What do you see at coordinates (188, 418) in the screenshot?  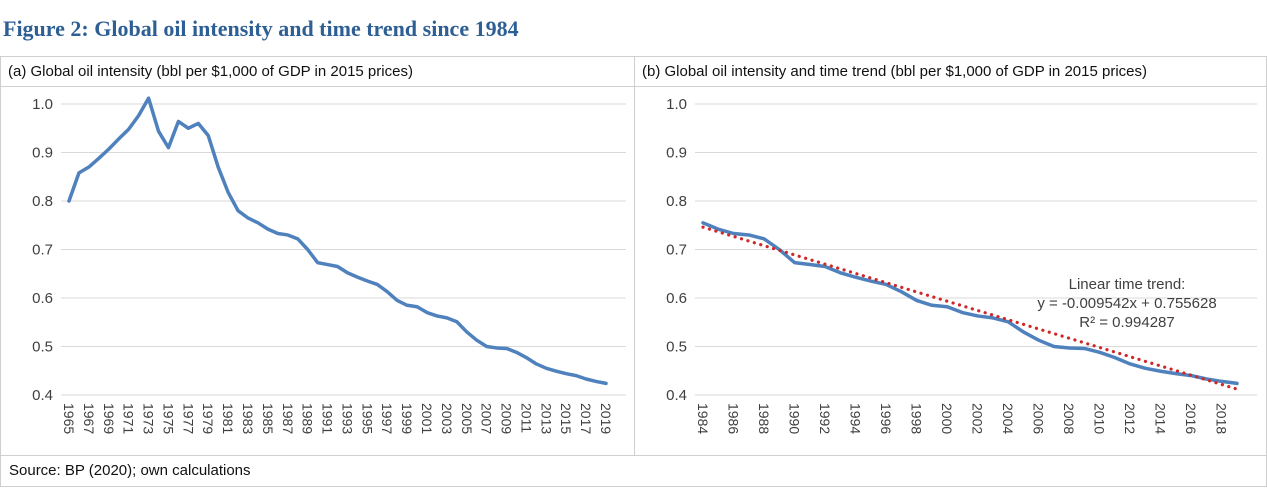 I see `x-tick-label: 1977` at bounding box center [188, 418].